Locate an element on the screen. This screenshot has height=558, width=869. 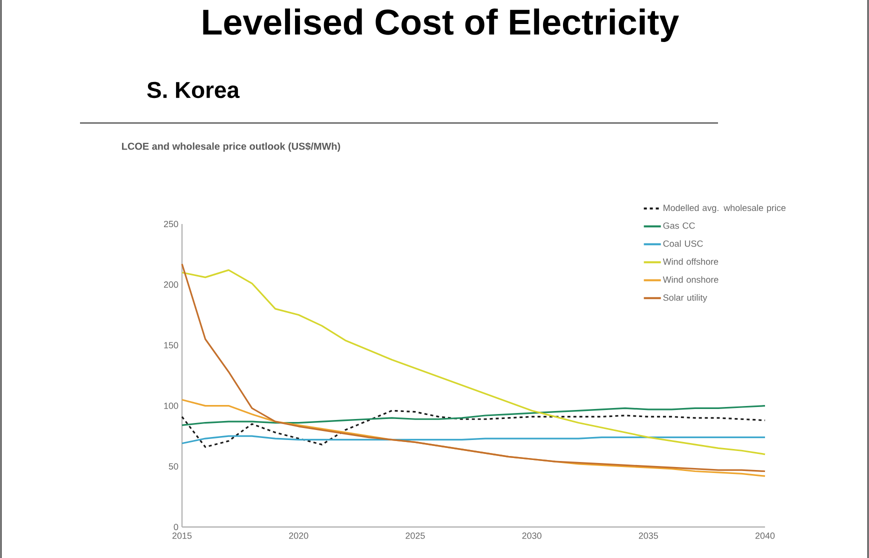
legend-label: Gas CC is located at coordinates (679, 225).